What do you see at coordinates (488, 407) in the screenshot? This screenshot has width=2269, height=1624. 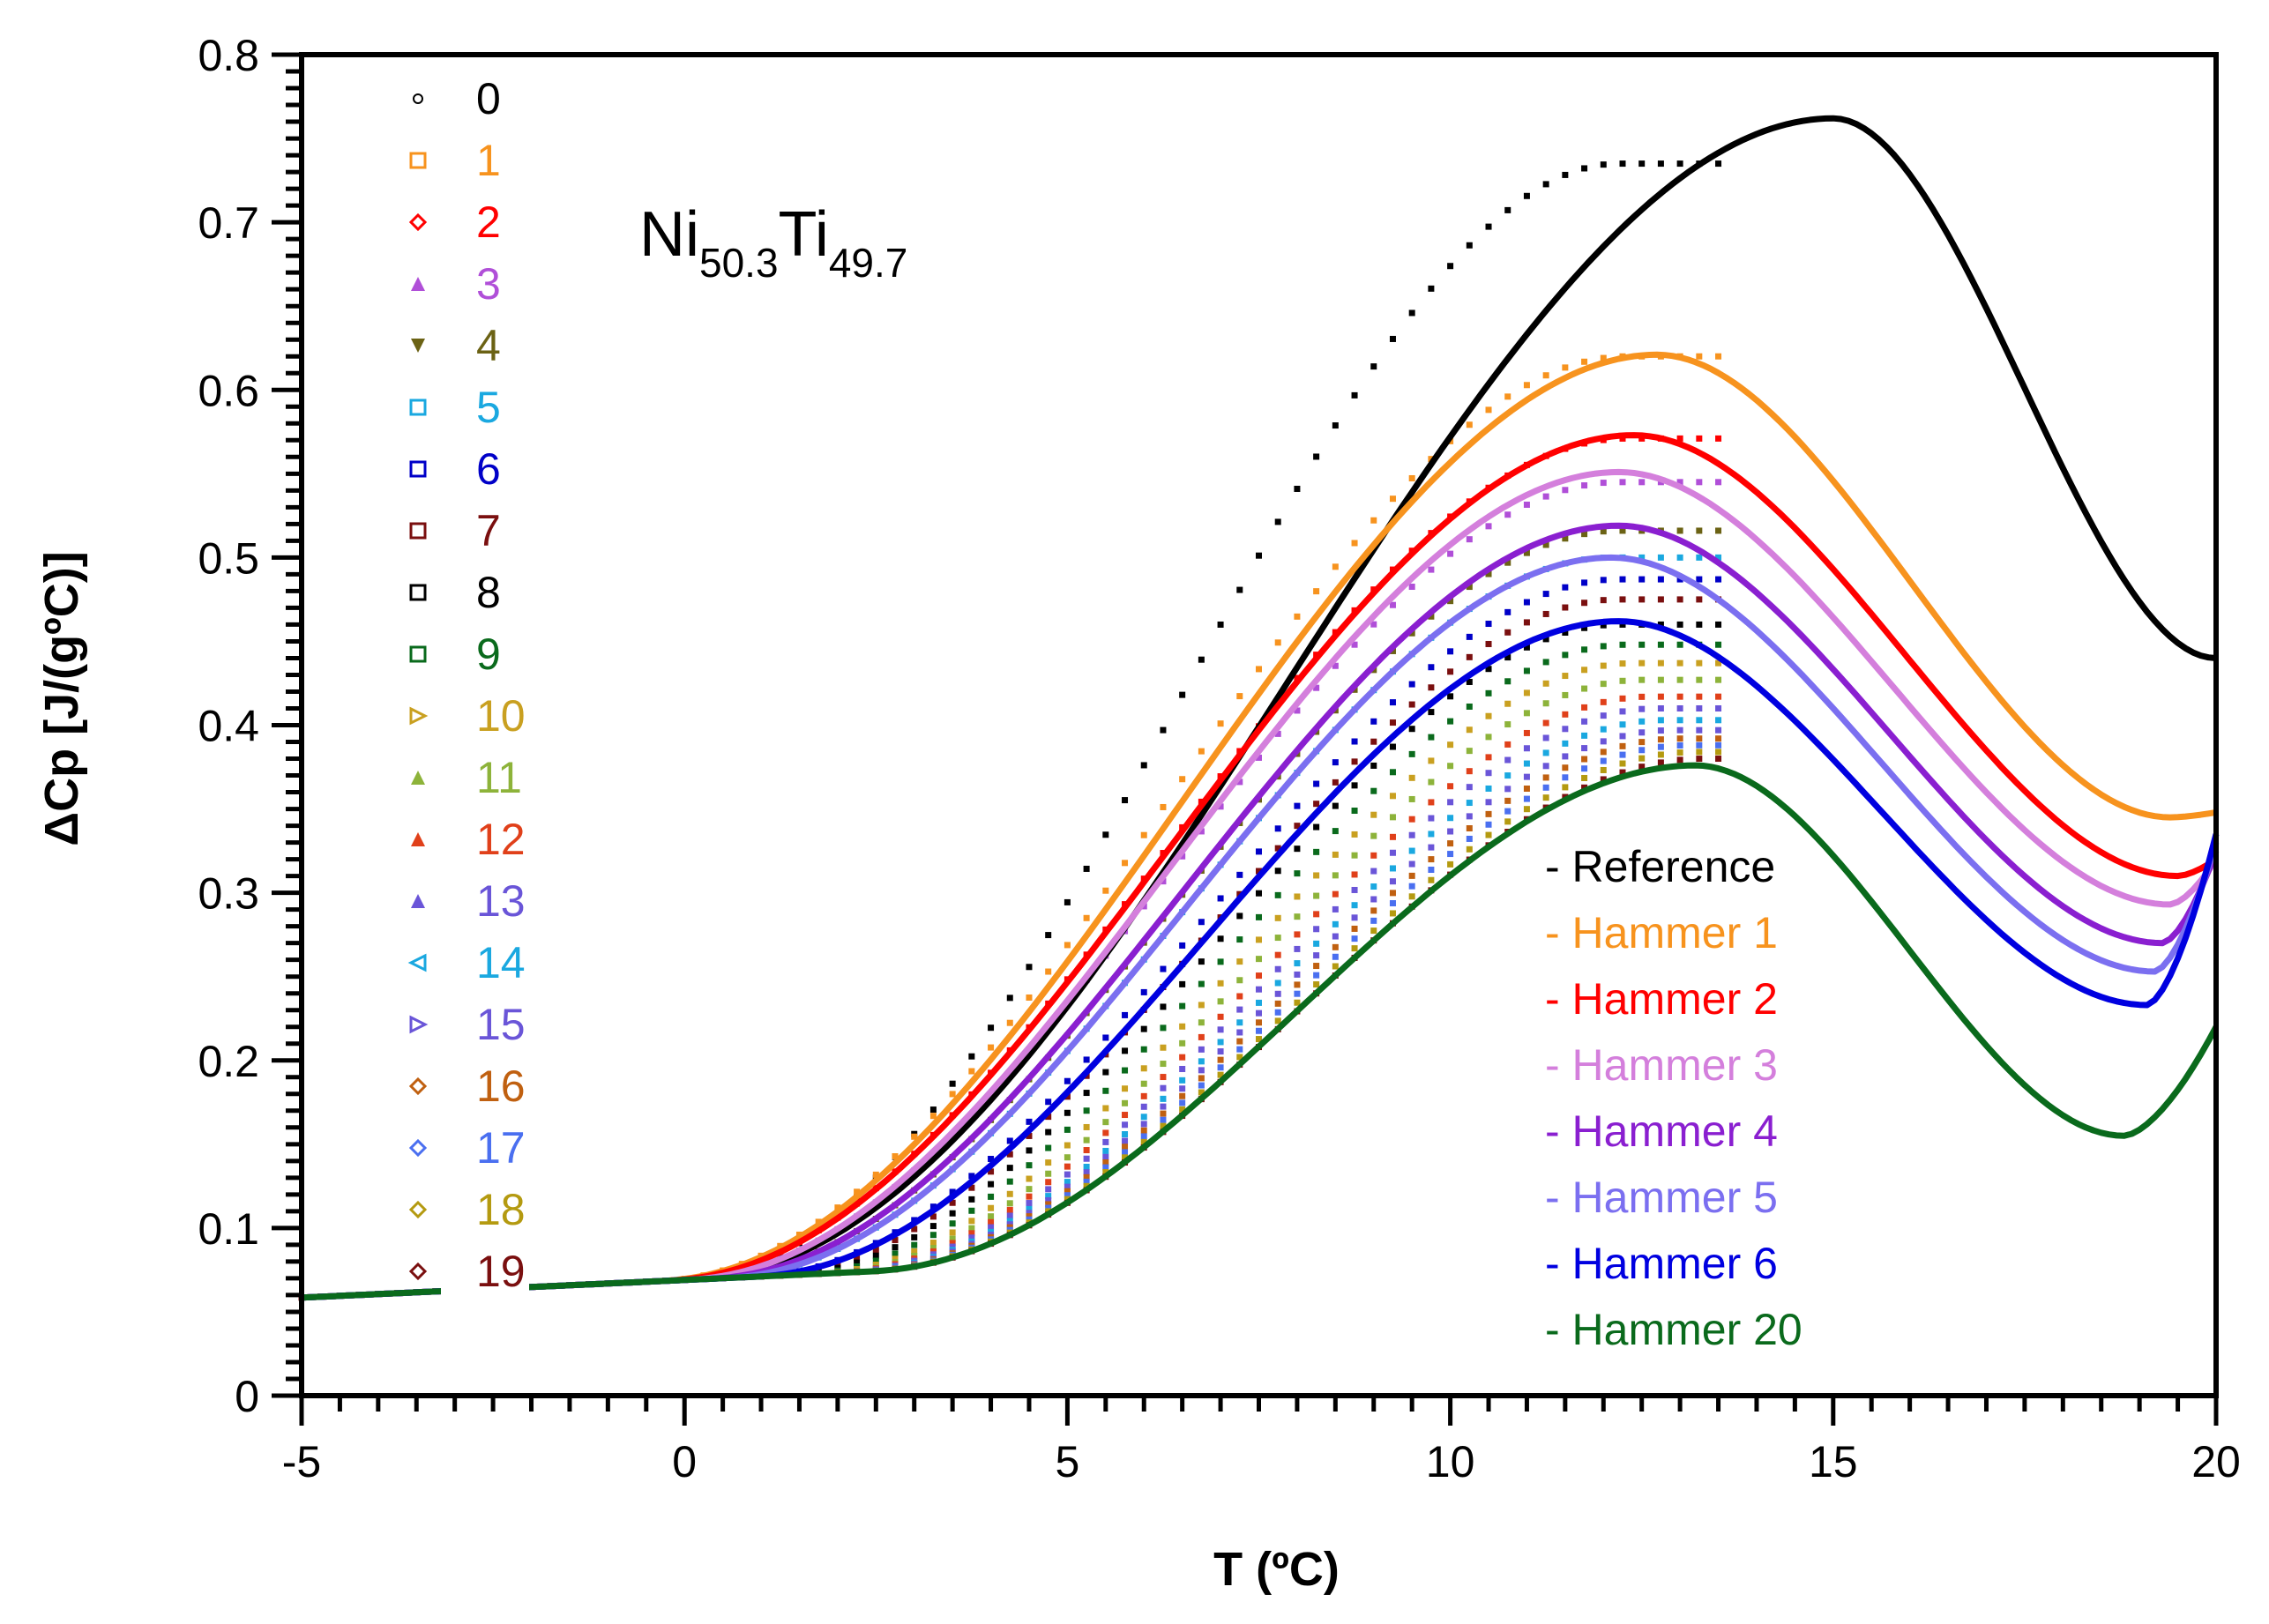 I see `scatter-legend-label: 5` at bounding box center [488, 407].